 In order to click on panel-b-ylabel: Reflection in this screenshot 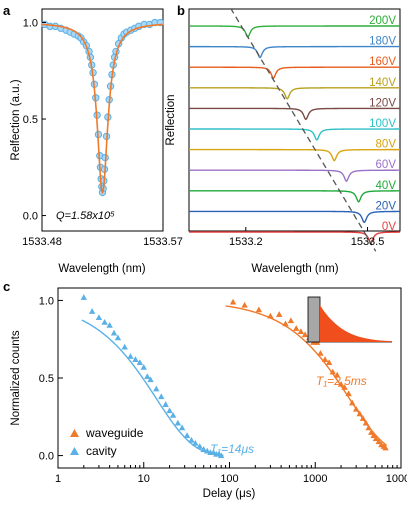, I will do `click(171, 119)`.